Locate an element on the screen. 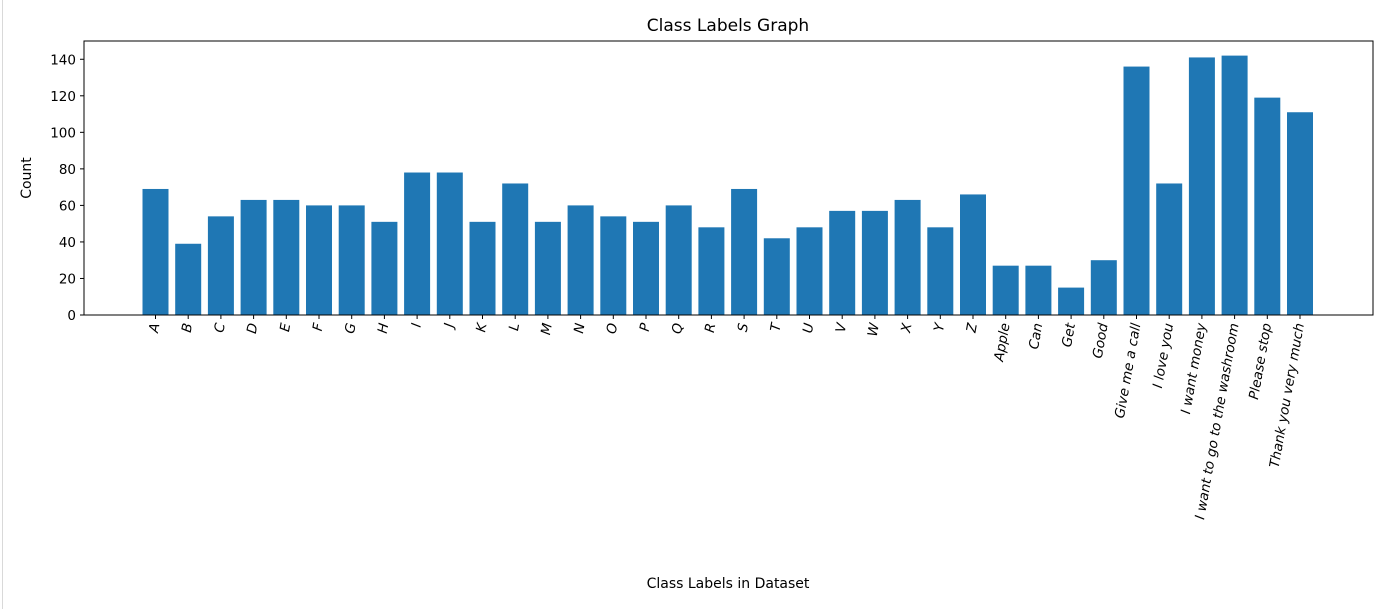 The image size is (1393, 609). x-tick-label-30: Give me a call is located at coordinates (1128, 371).